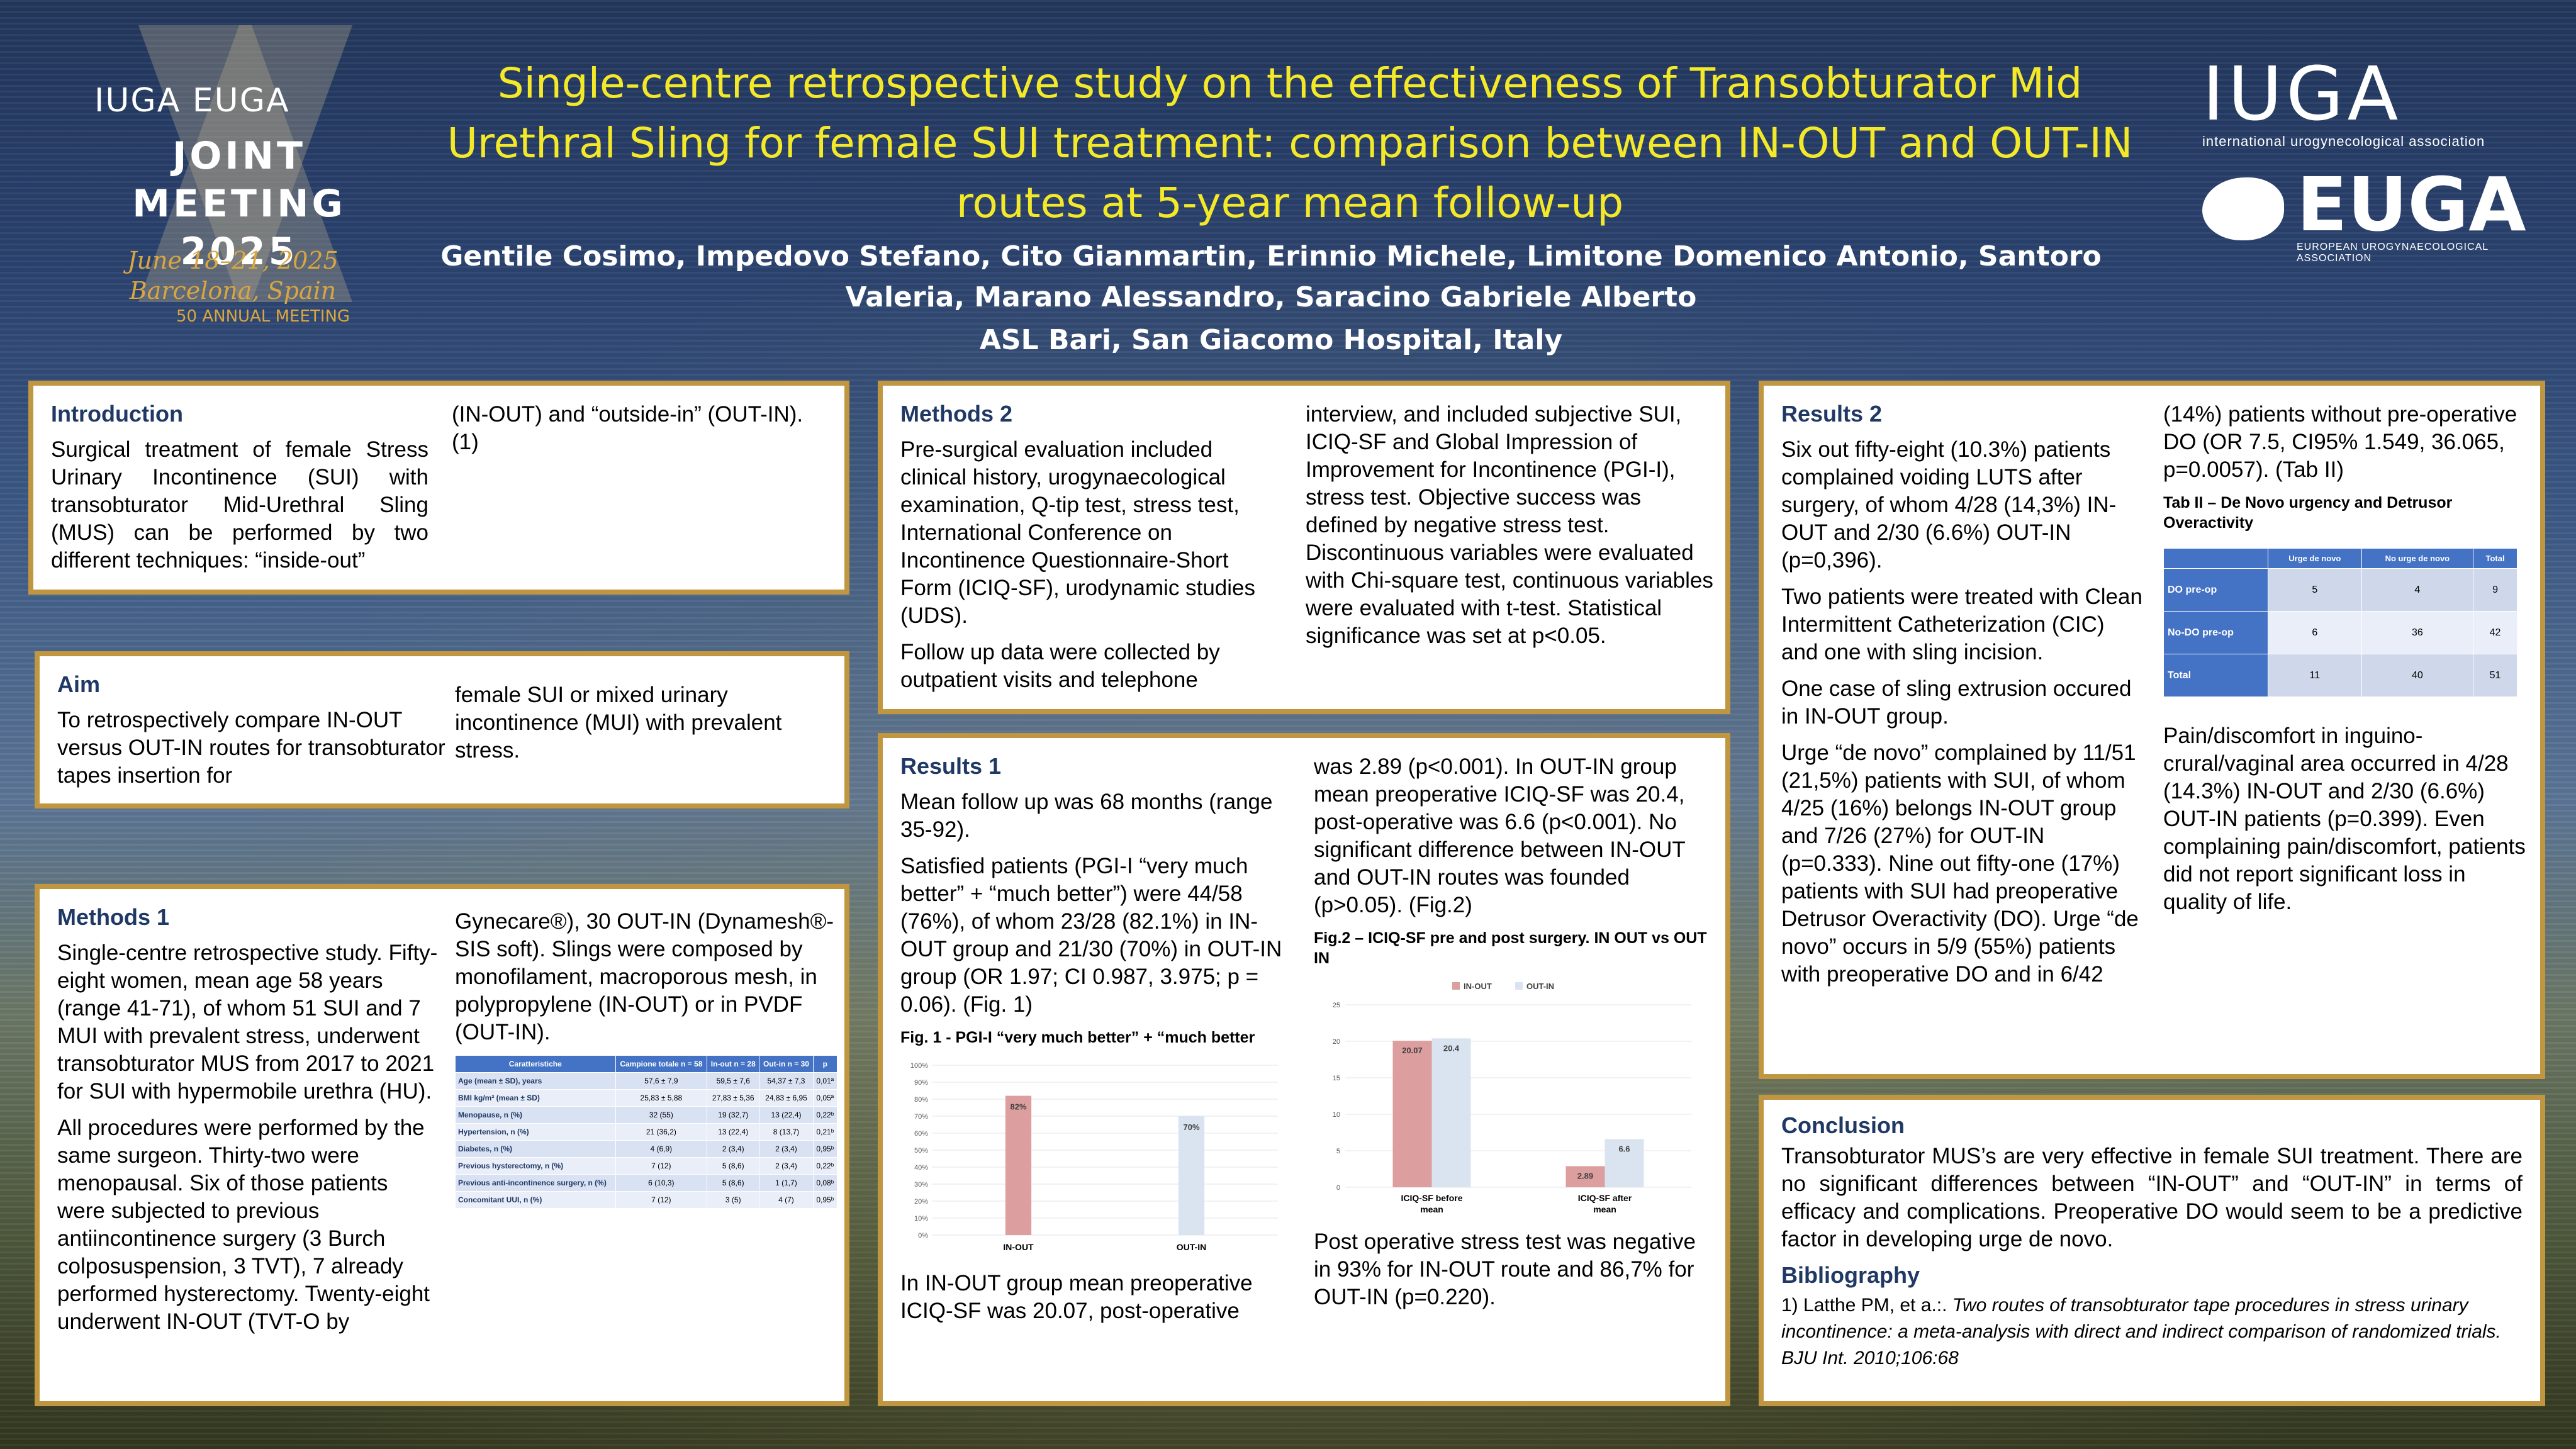 The height and width of the screenshot is (1449, 2576). Describe the element at coordinates (1271, 340) in the screenshot. I see `affiliation: ASL Bari, San Giacomo Hospital, Italy` at that location.